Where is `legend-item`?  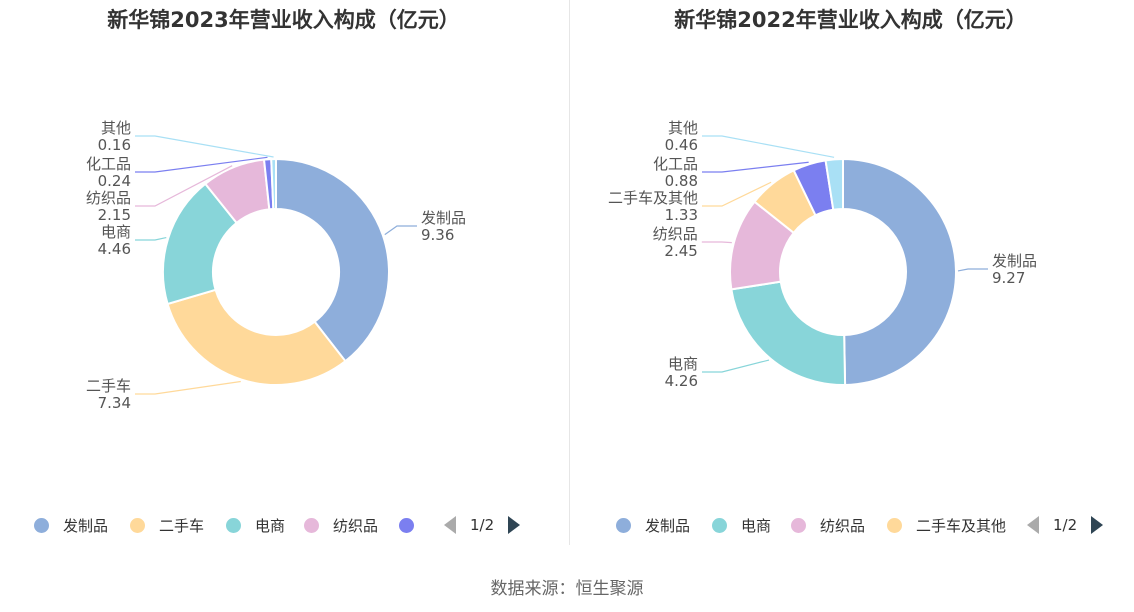
legend-item is located at coordinates (413, 525).